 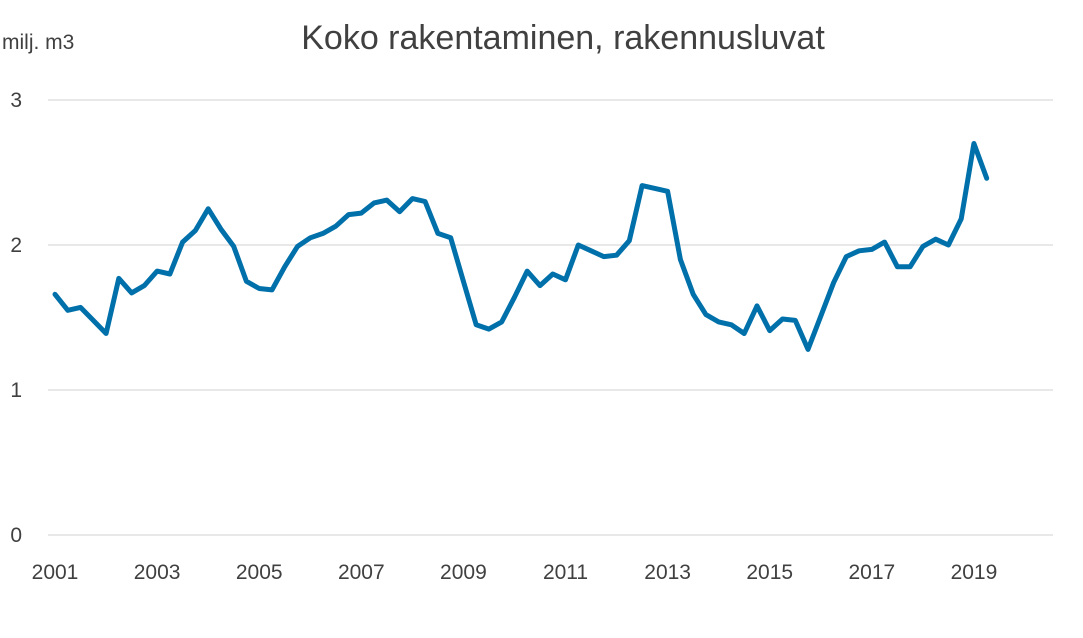 What do you see at coordinates (515, 572) in the screenshot?
I see `x-axis-ticks: 2001 2003 2005 2007 2009 2011 2013 2015 2017 2019` at bounding box center [515, 572].